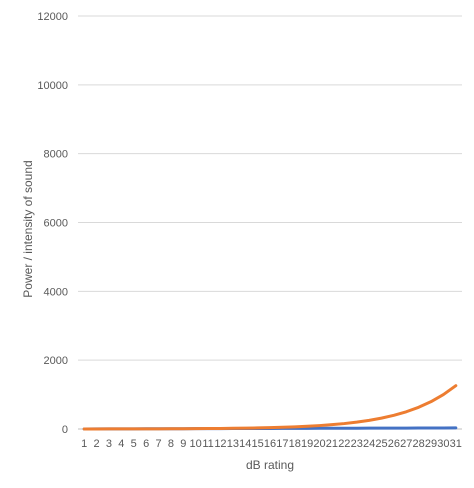 The image size is (474, 488). I want to click on x-tick-label: 9, so click(183, 444).